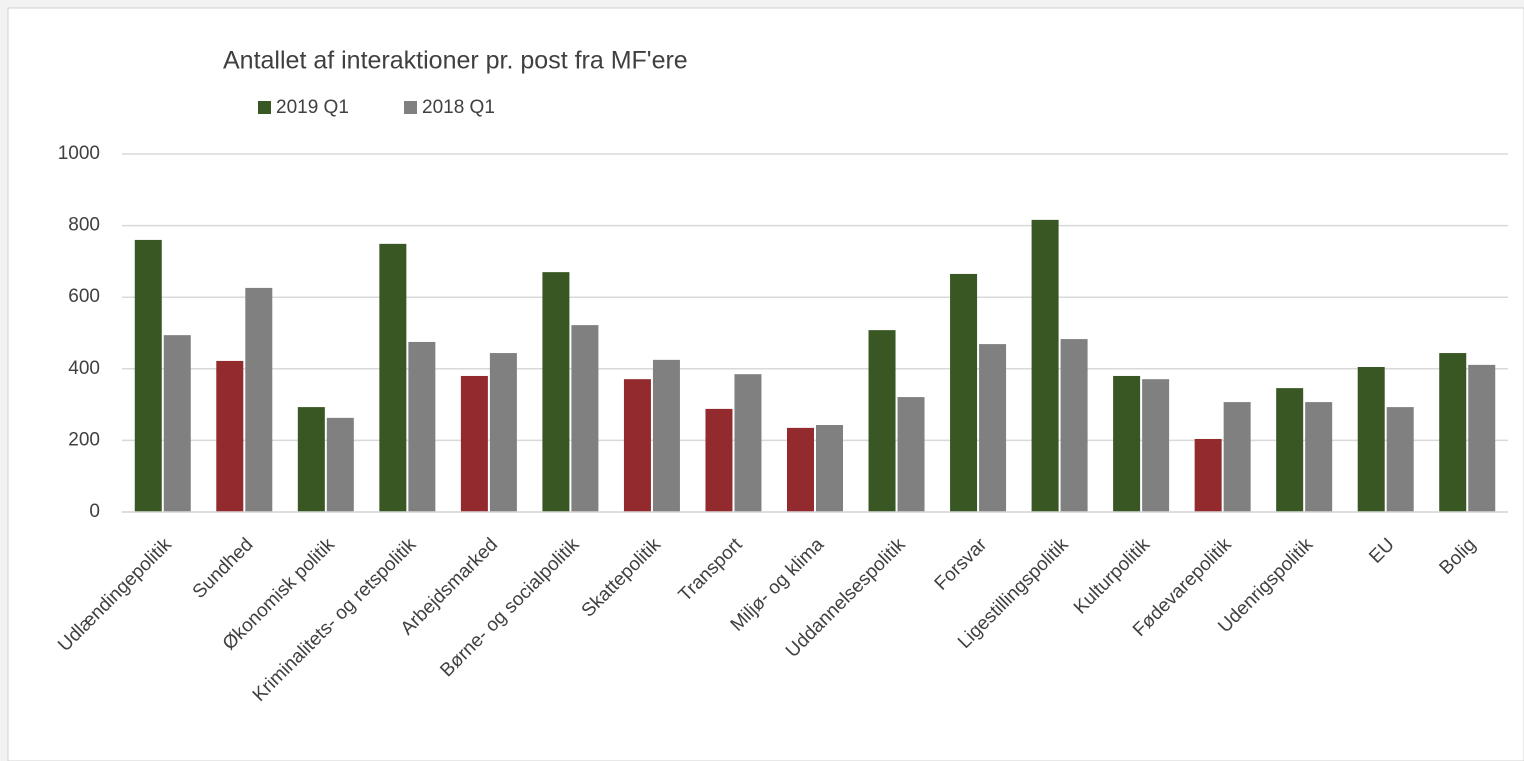  I want to click on y-tick-label: 200, so click(84, 439).